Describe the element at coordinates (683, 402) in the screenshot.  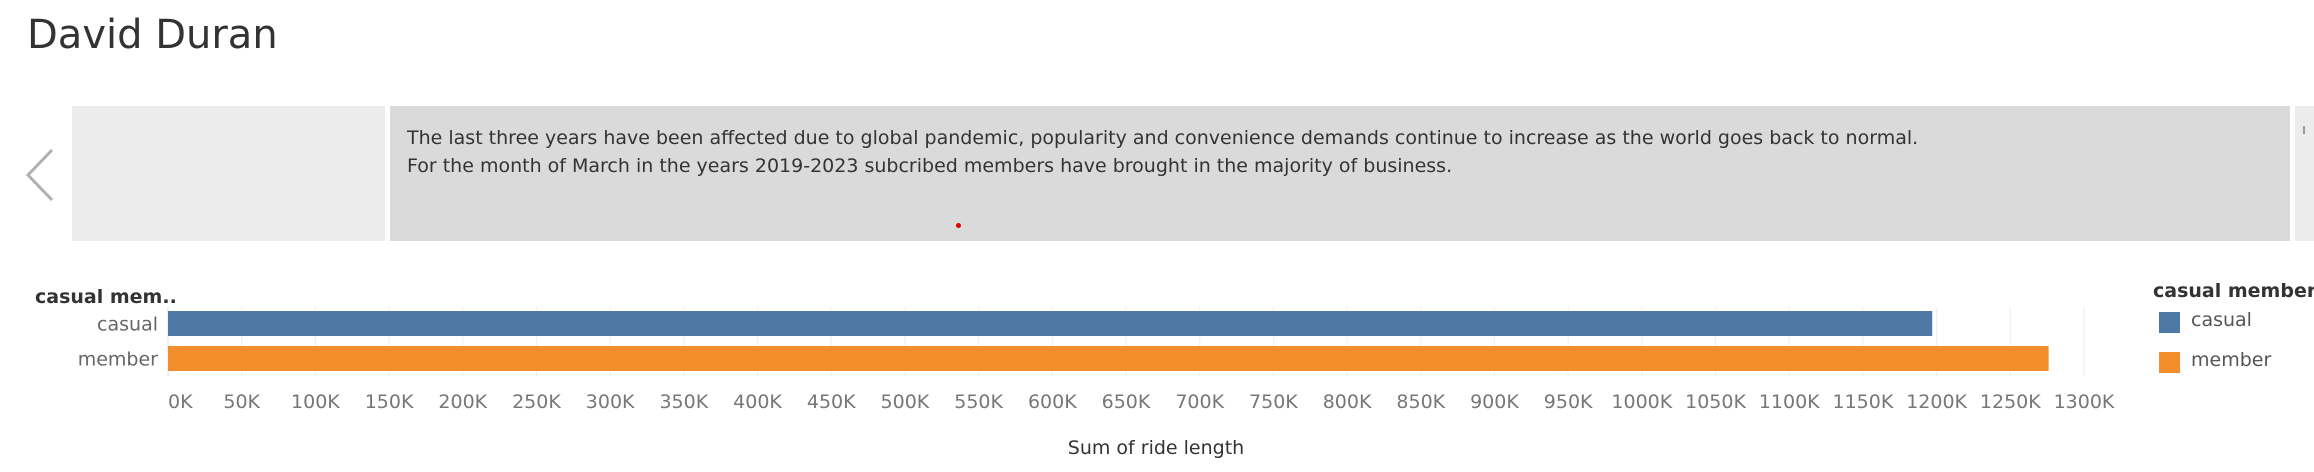
I see `x-tick-label: 350K` at that location.